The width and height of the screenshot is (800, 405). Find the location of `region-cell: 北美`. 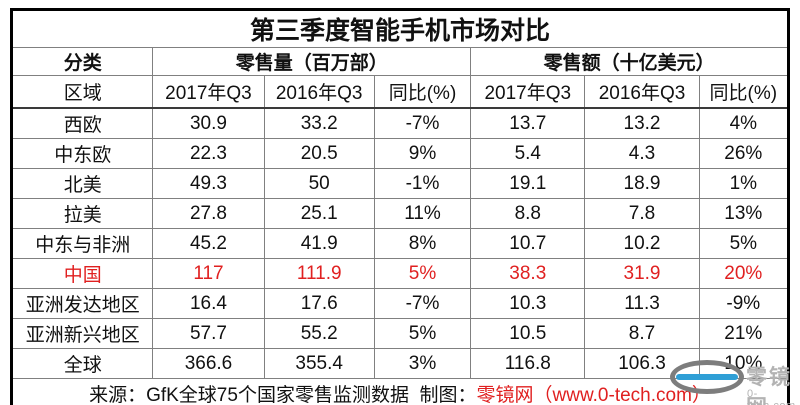

region-cell: 北美 is located at coordinates (82, 183).